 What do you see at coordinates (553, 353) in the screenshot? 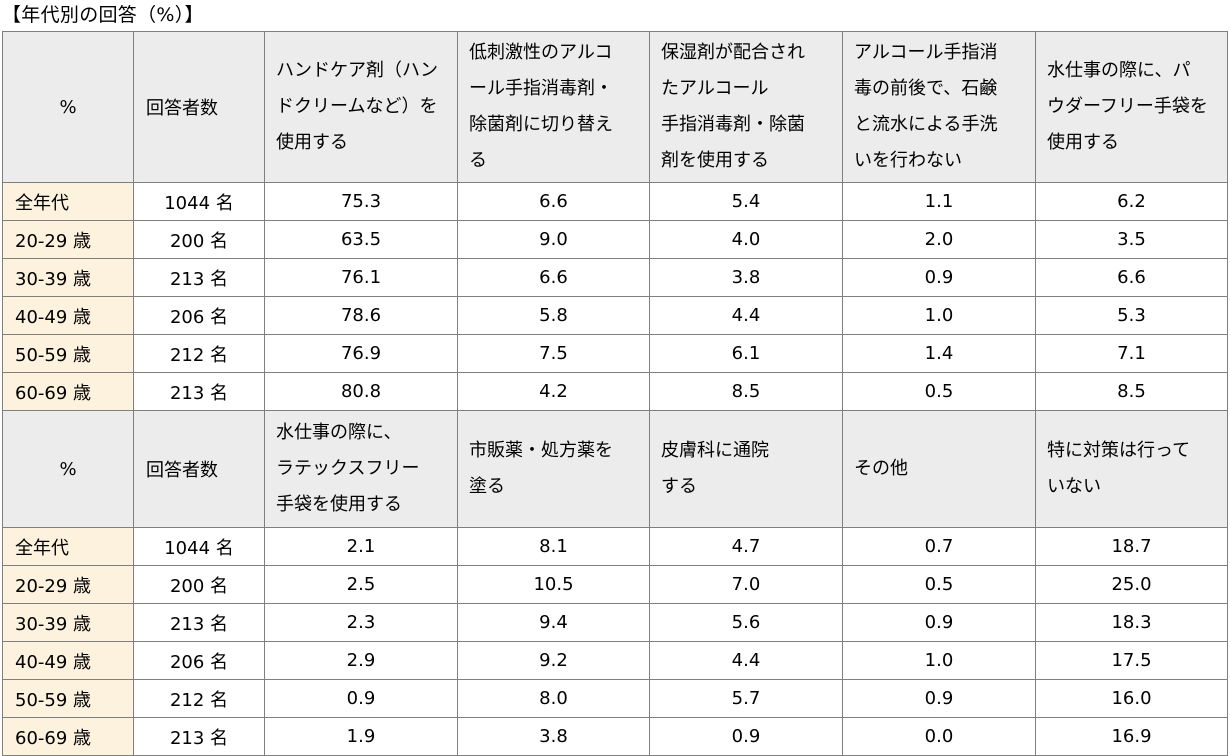
I see `value-cell: 7.5` at bounding box center [553, 353].